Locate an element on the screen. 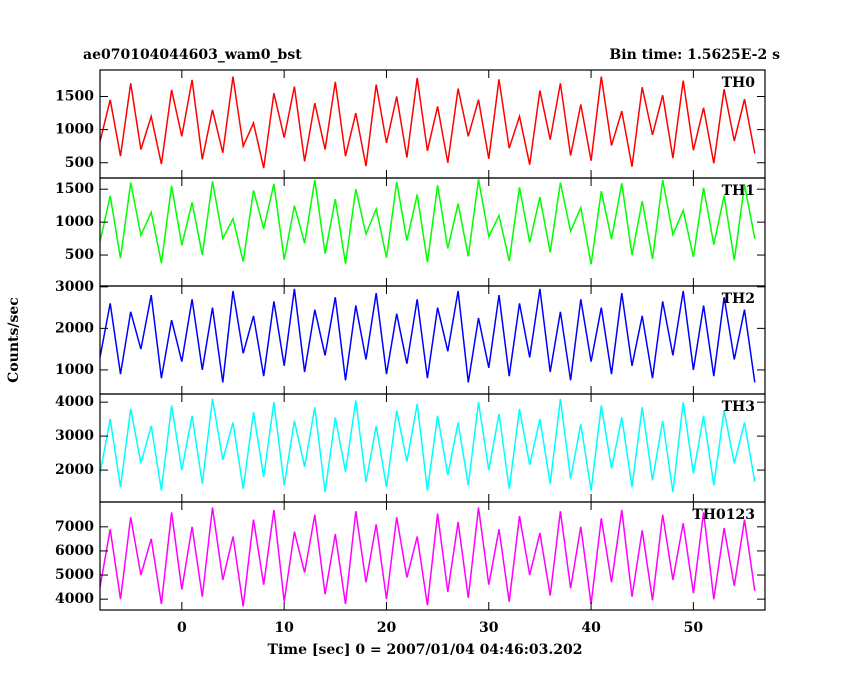  chart-subtitle: Bin time: 1.5625E-2 s is located at coordinates (694, 55).